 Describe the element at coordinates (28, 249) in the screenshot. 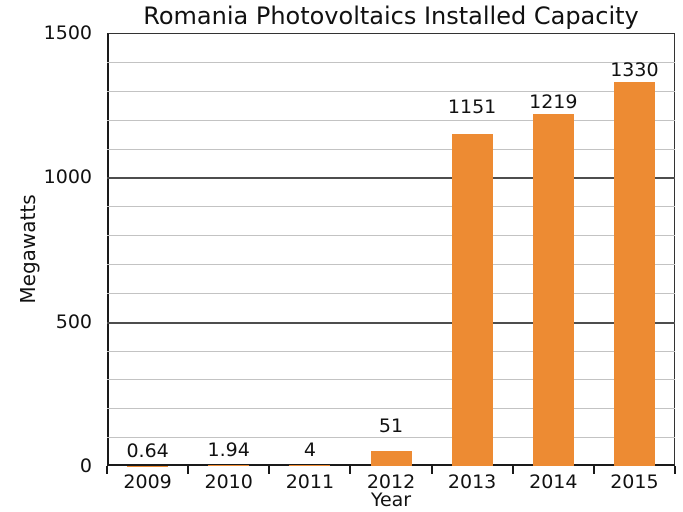

I see `y-axis-label: Megawatts` at that location.